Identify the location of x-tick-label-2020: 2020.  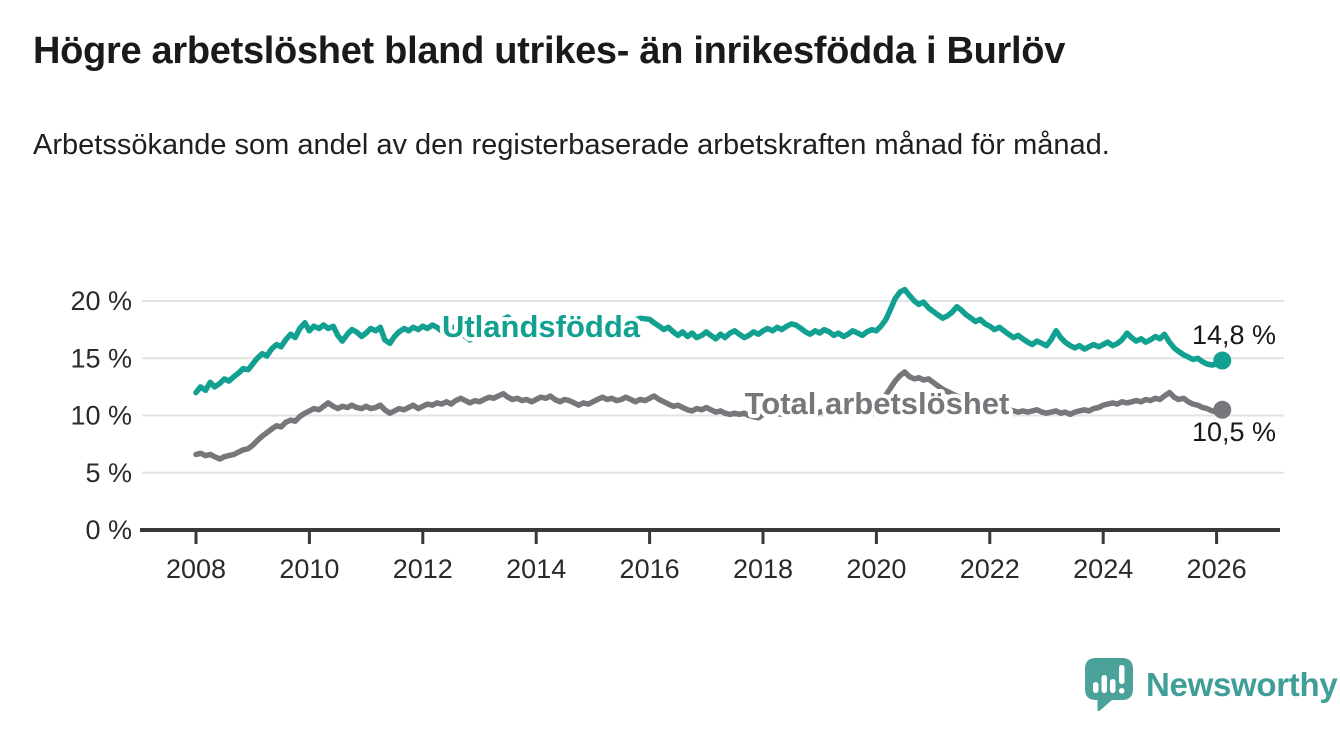
(876, 569).